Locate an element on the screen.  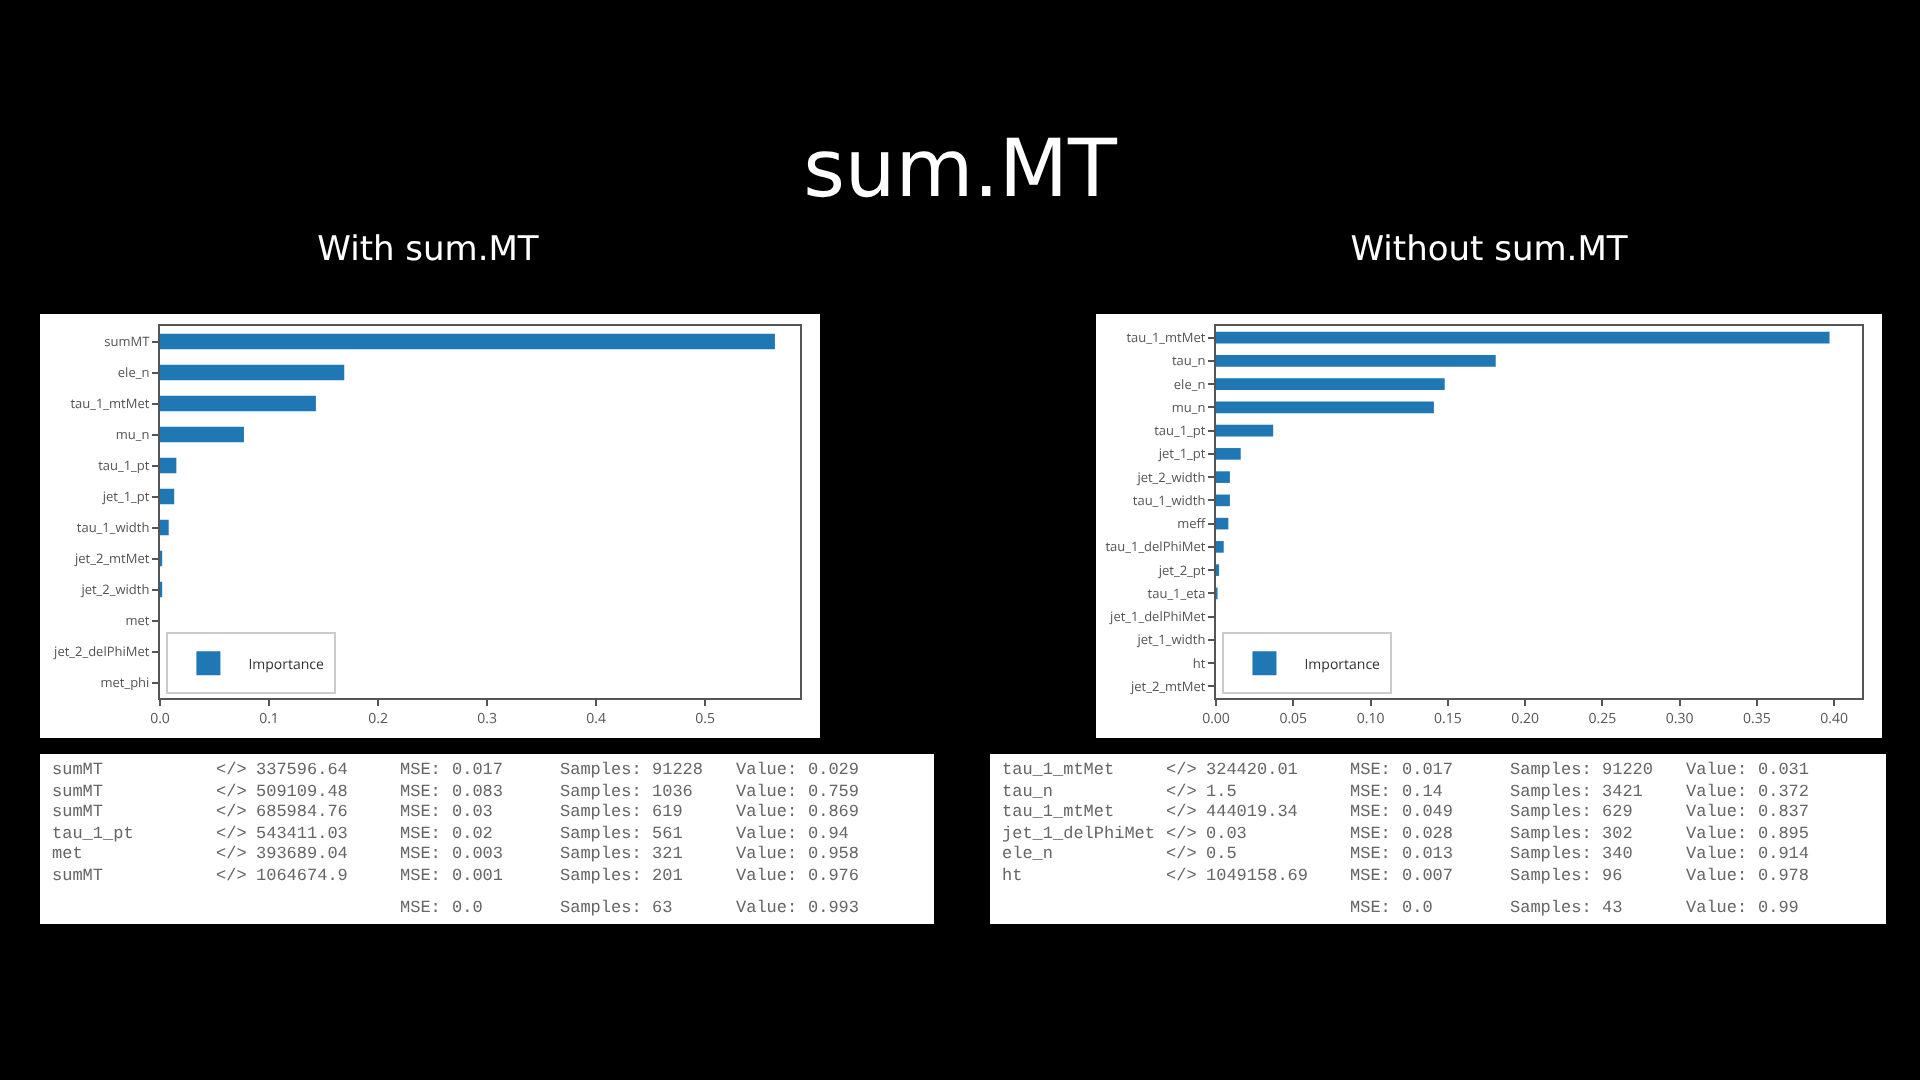
text: tau_1_mtMet </> 324420.01 MSE: 0.017 Samples: 91220 Value: 0.031 is located at coordinates (1406, 770).